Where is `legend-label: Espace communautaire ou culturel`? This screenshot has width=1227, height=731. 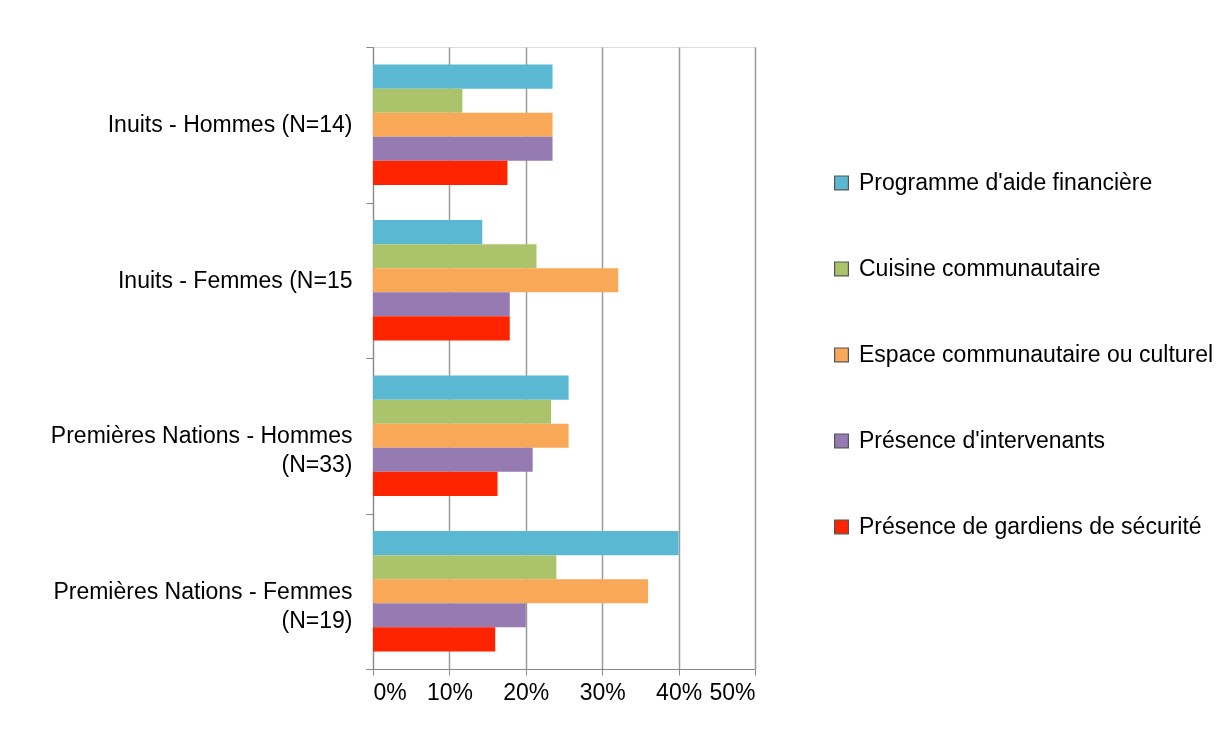
legend-label: Espace communautaire ou culturel is located at coordinates (1036, 353).